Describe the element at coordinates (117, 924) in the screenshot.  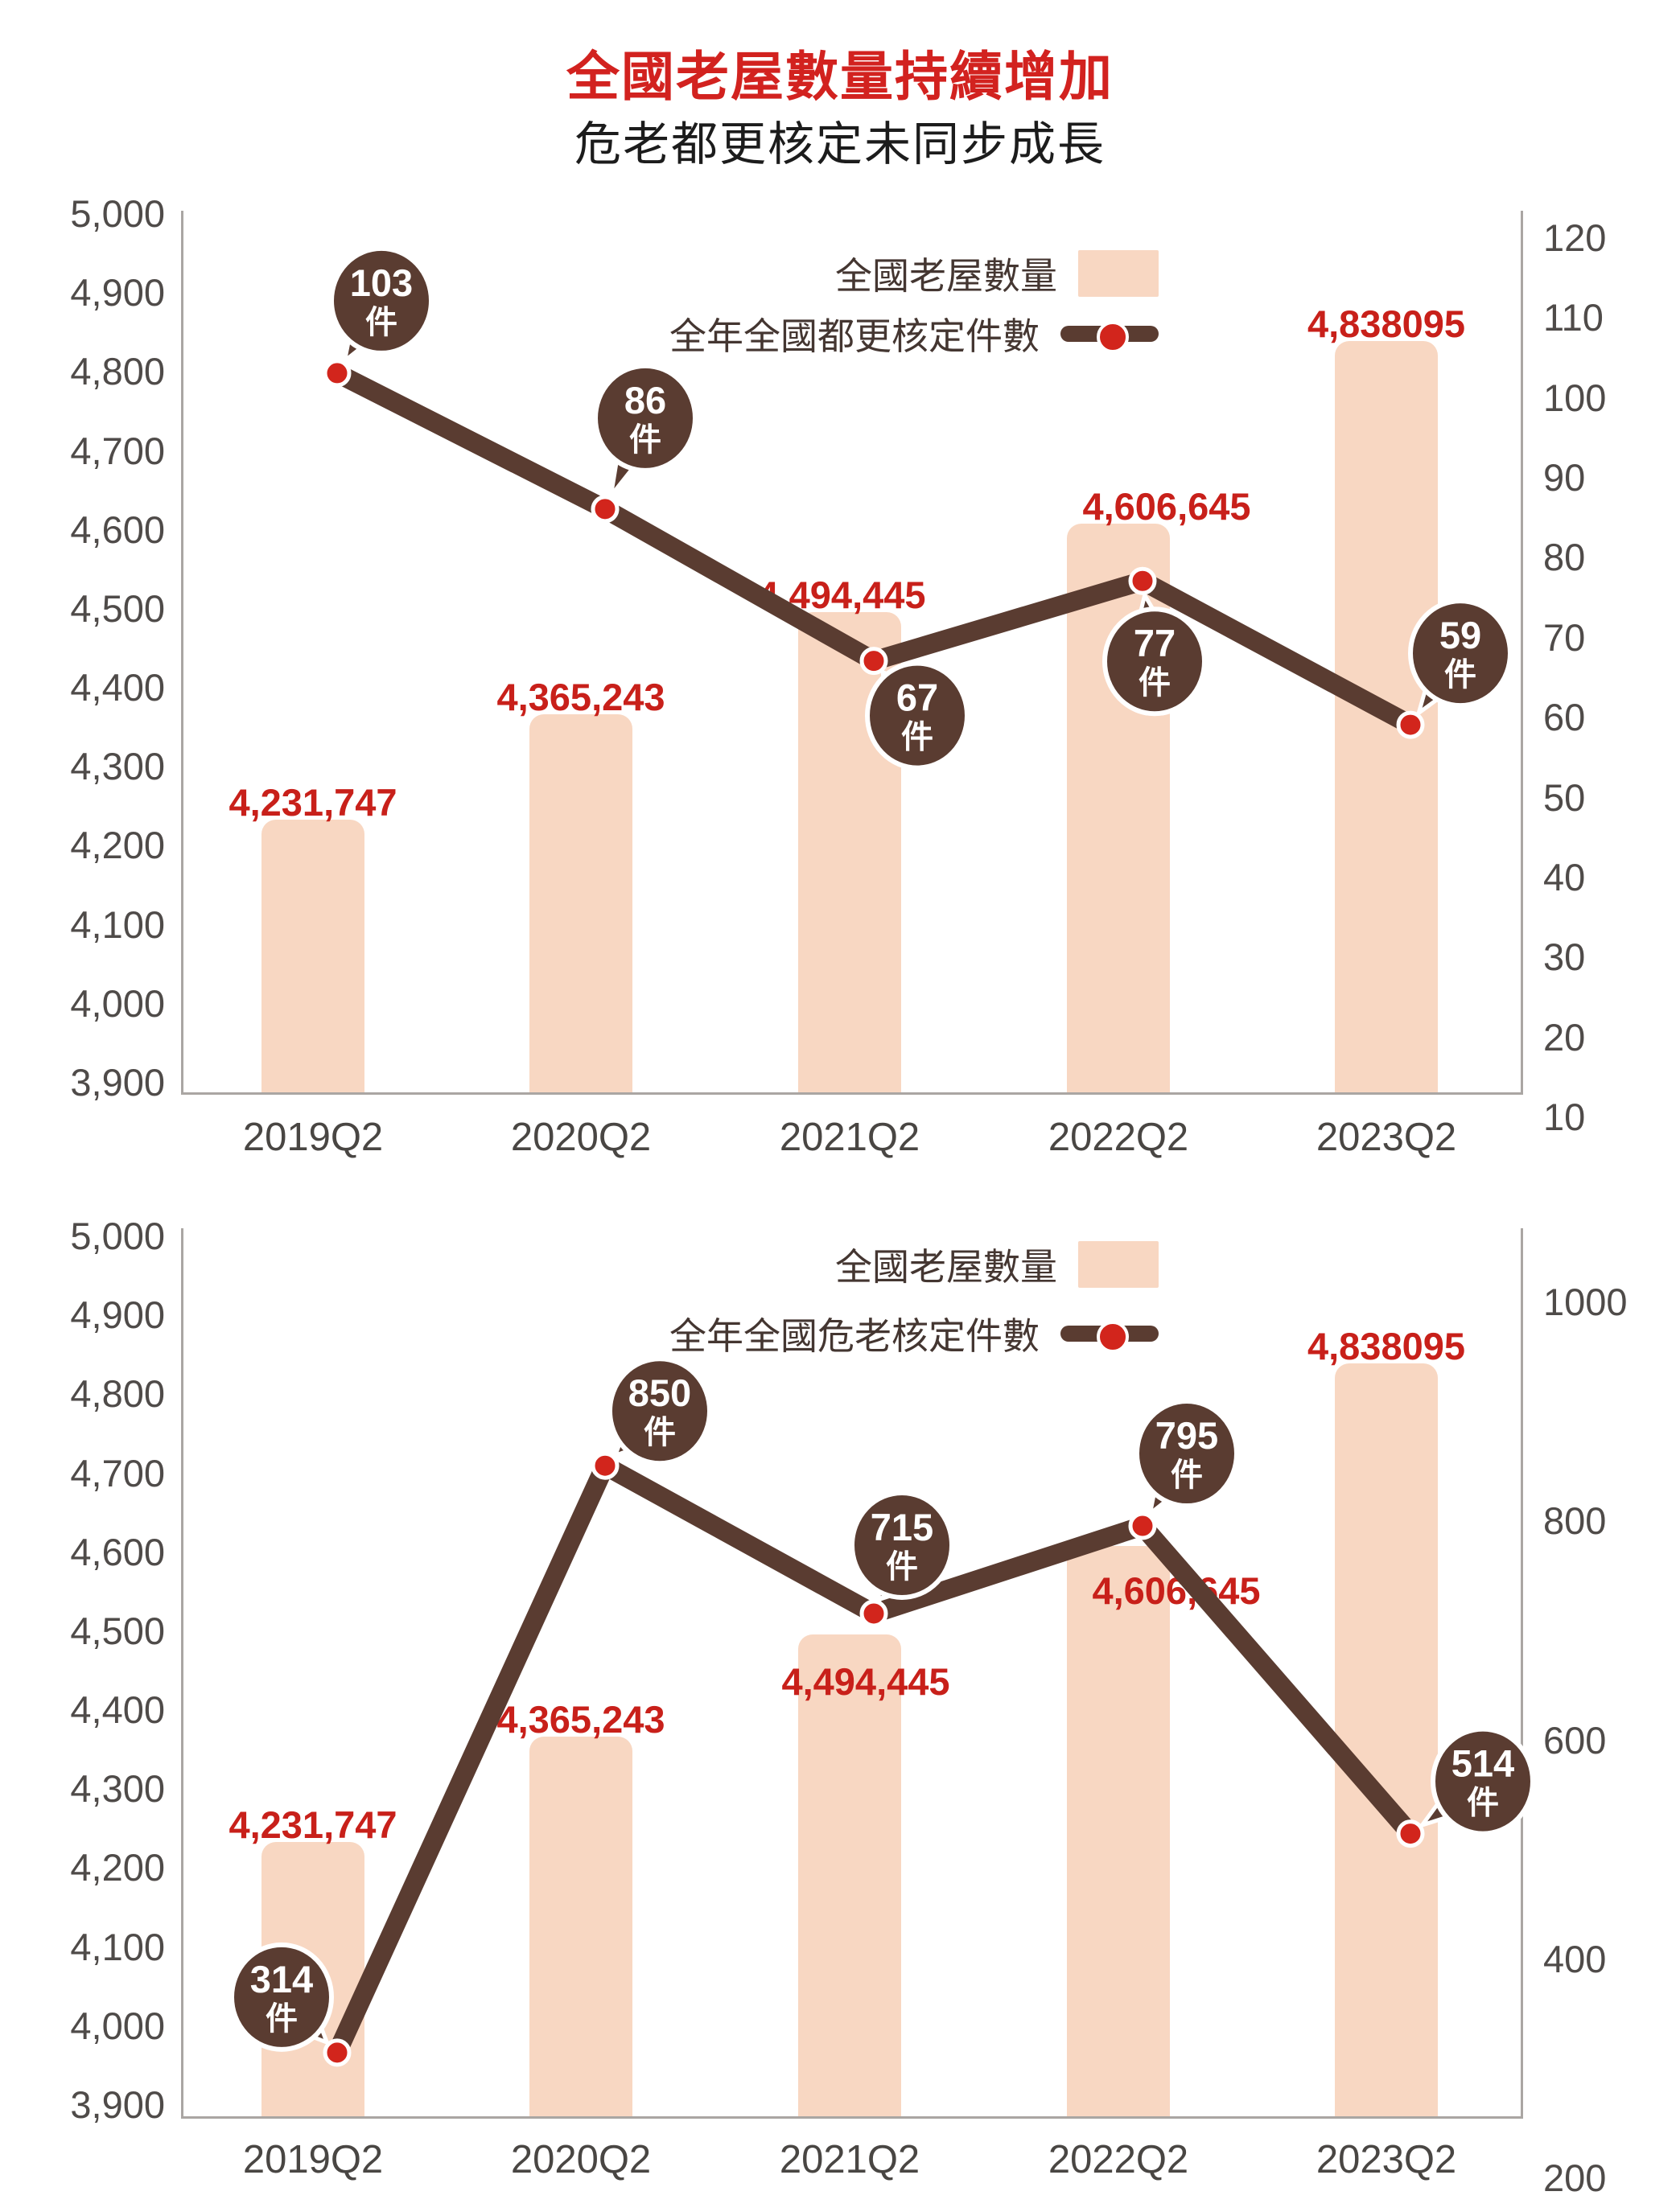
I see `y-axis-left-tick-label: 4,100` at that location.